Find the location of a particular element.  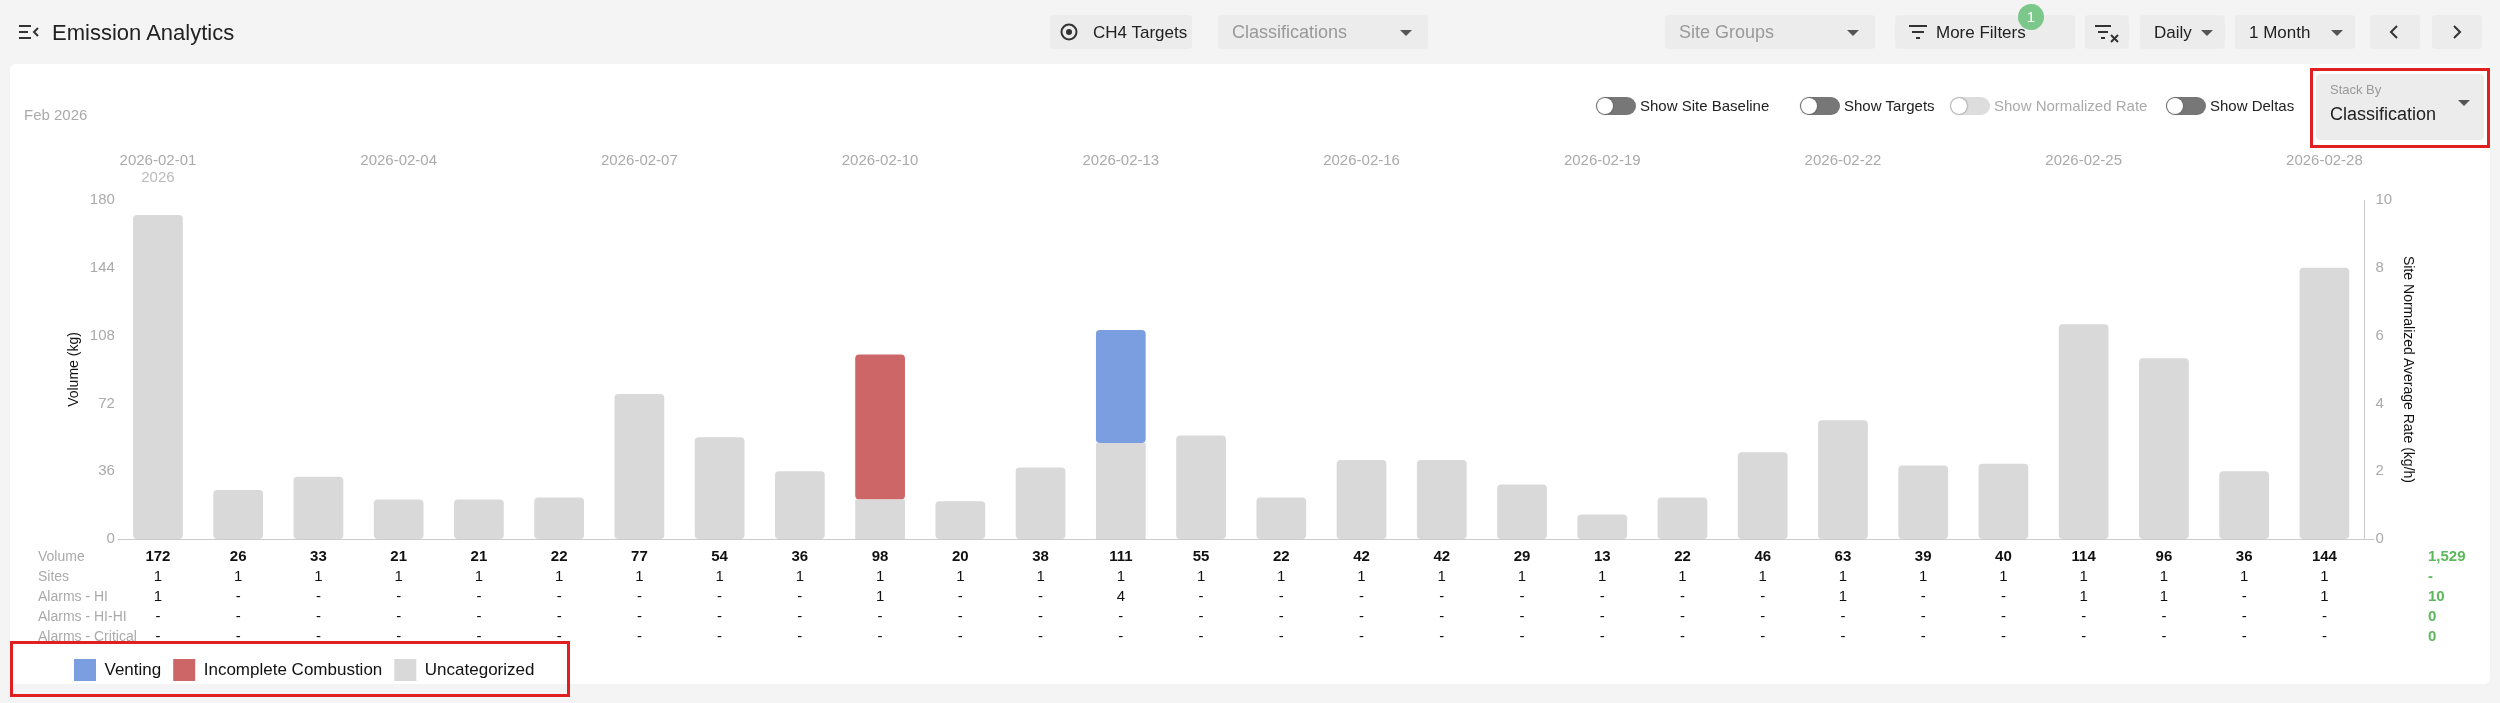

chart-title: Emission Analytics is located at coordinates (143, 33).